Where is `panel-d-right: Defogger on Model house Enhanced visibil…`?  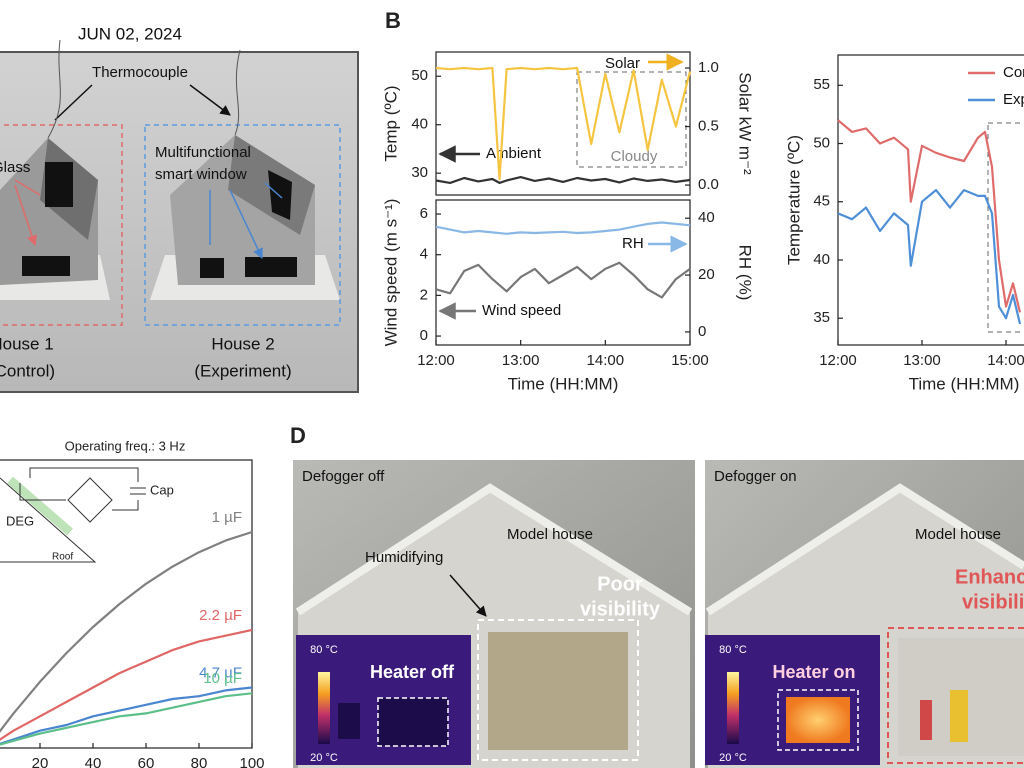 panel-d-right: Defogger on Model house Enhanced visibil… is located at coordinates (864, 614).